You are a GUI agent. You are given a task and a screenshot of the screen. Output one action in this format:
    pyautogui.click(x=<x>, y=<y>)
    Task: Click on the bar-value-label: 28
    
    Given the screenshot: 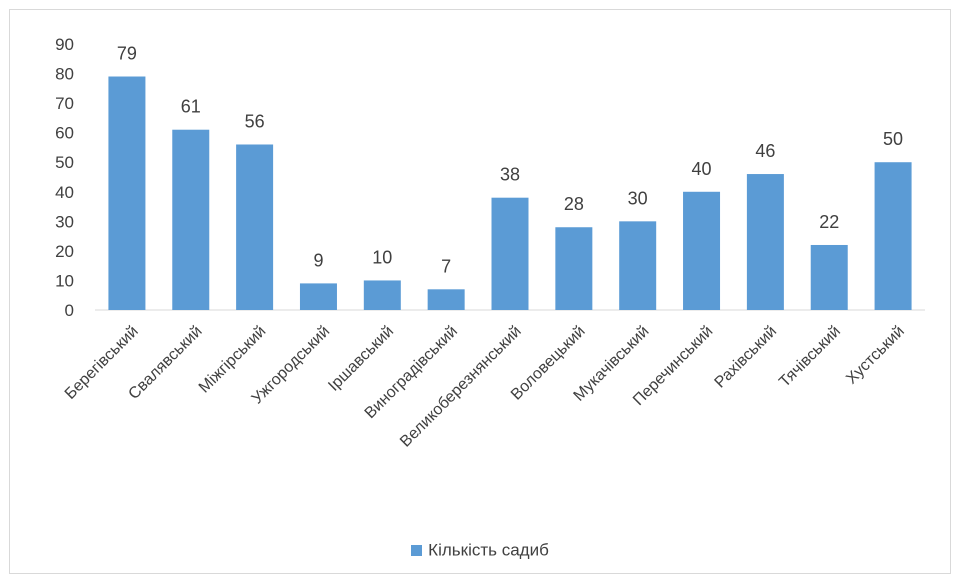 What is the action you would take?
    pyautogui.click(x=574, y=204)
    